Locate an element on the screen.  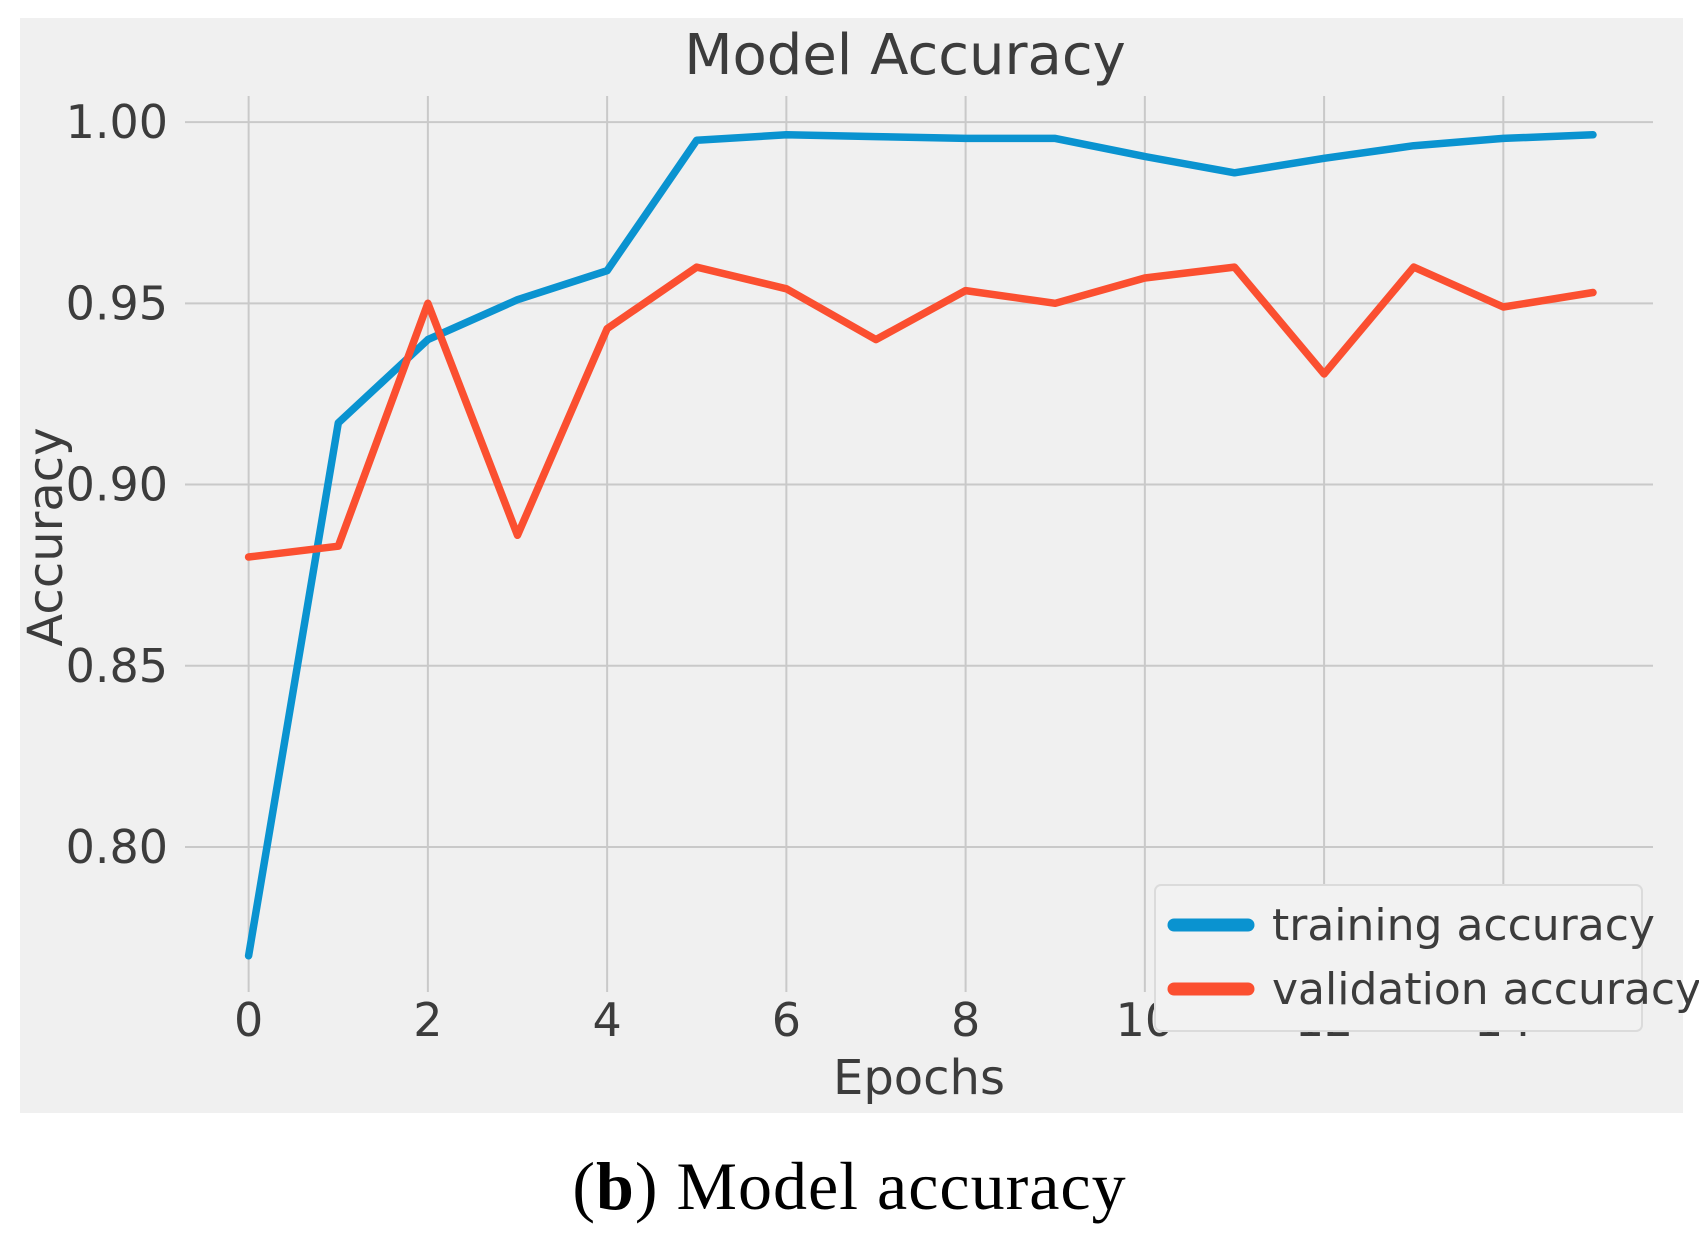
x-tick-label-0: 0 is located at coordinates (248, 1020).